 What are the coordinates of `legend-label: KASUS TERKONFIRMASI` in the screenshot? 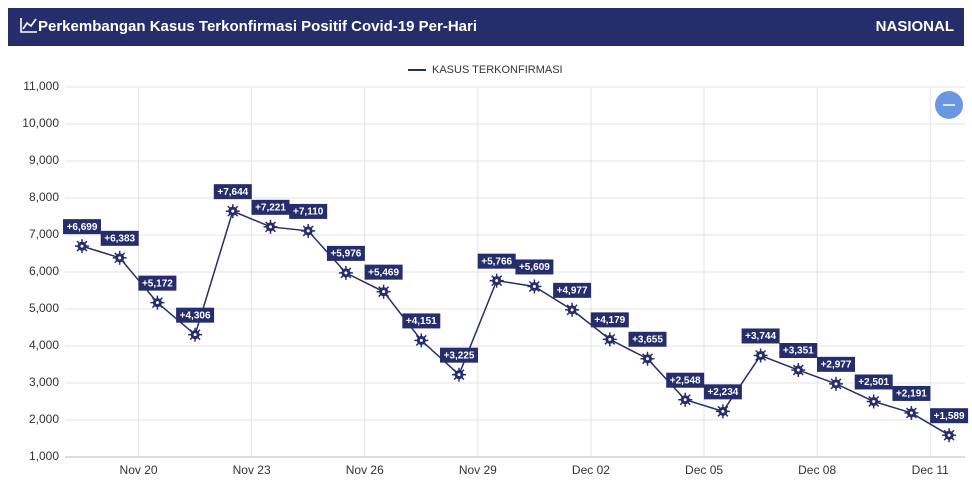 It's located at (497, 70).